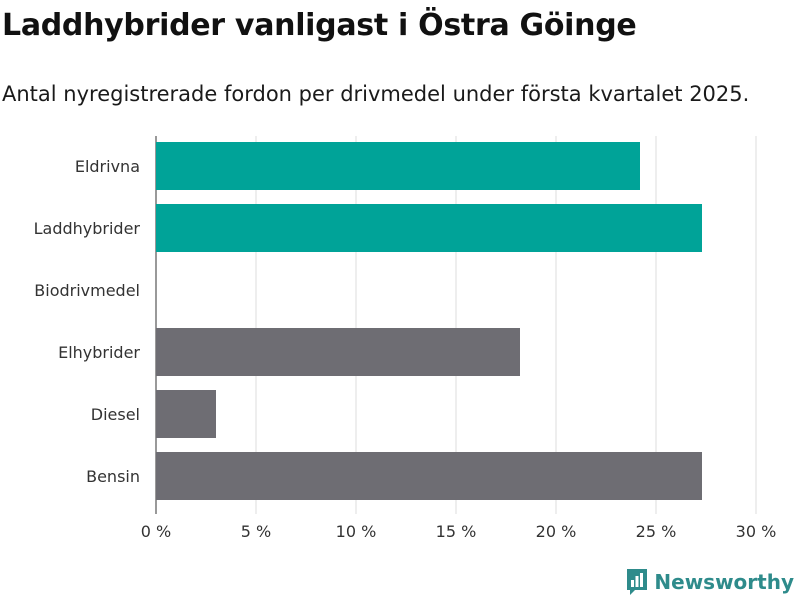 The image size is (800, 600). What do you see at coordinates (256, 531) in the screenshot?
I see `x-tick-label: 5 %` at bounding box center [256, 531].